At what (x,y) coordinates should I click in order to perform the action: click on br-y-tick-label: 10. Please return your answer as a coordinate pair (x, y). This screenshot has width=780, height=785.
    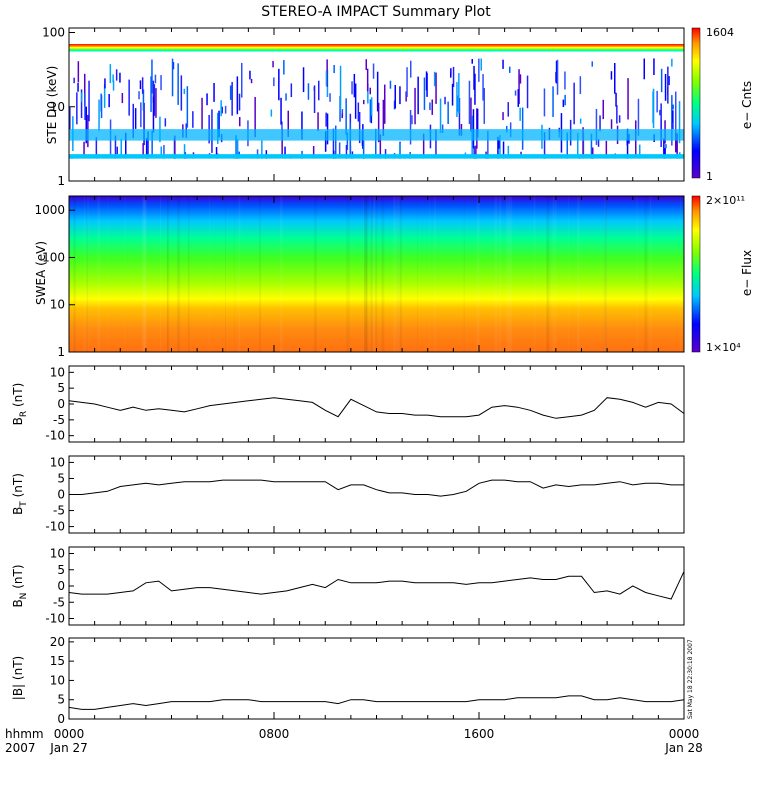
    Looking at the image, I should click on (57, 372).